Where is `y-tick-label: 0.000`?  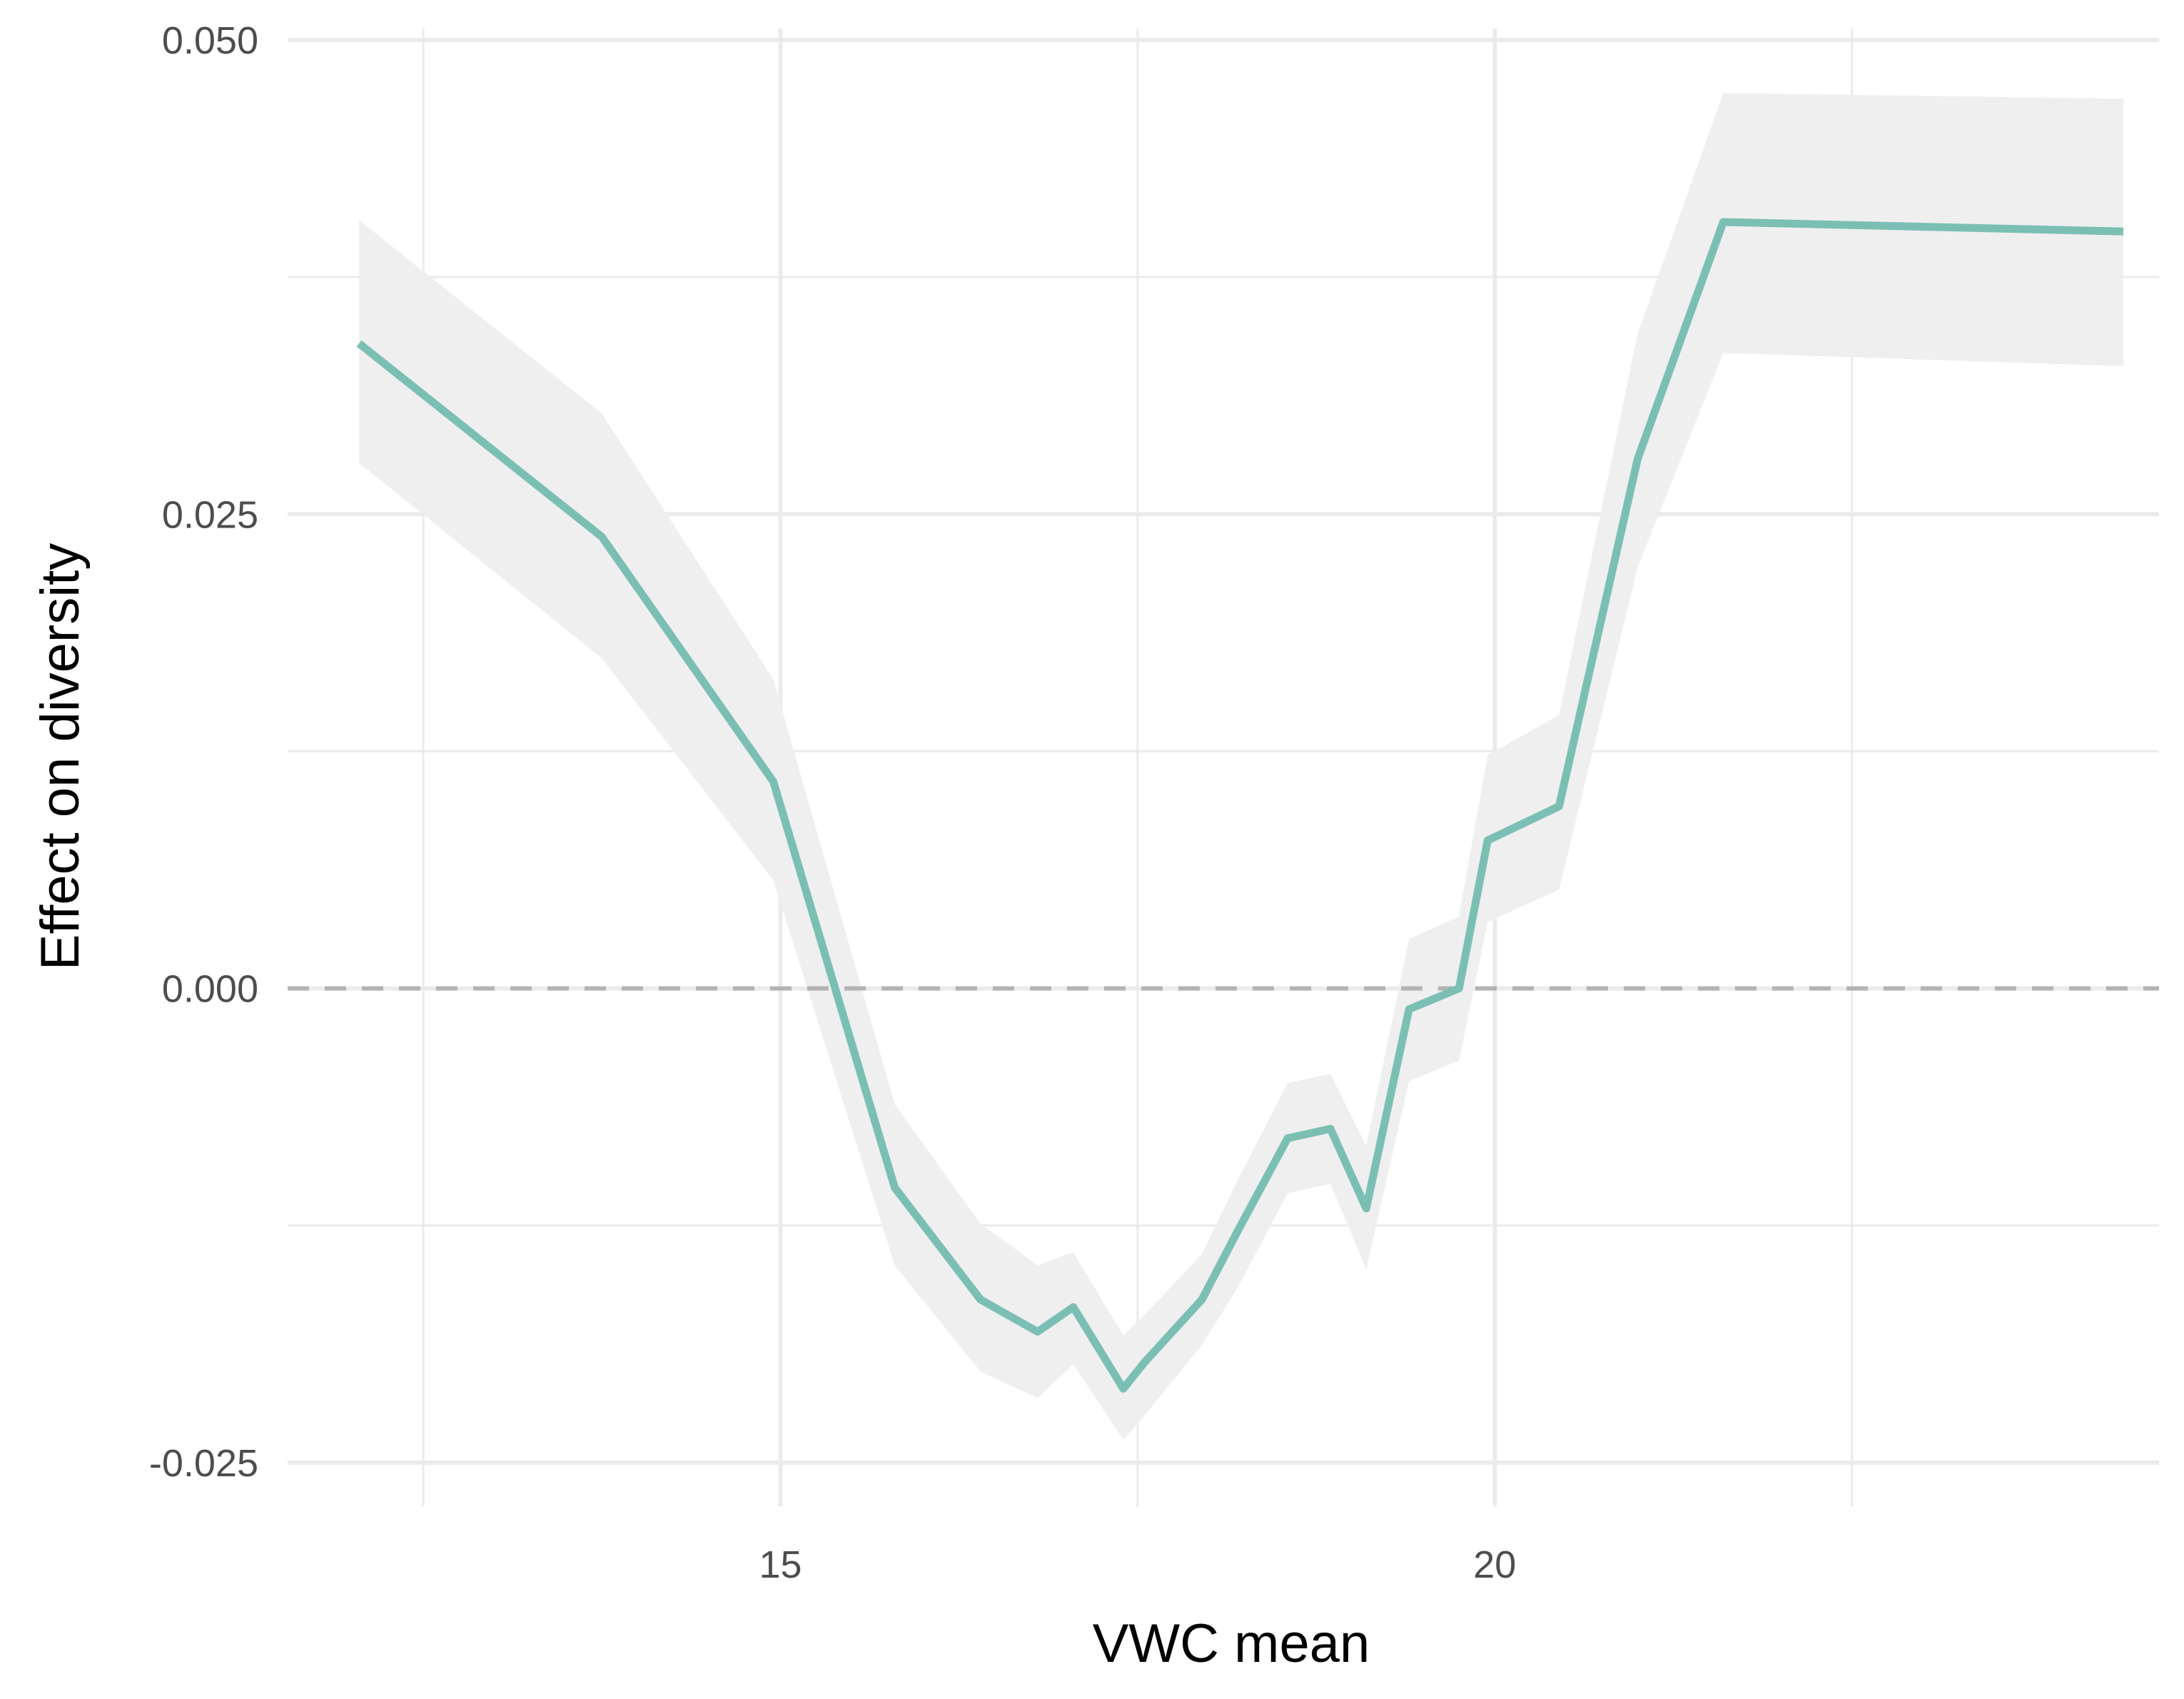 y-tick-label: 0.000 is located at coordinates (210, 989).